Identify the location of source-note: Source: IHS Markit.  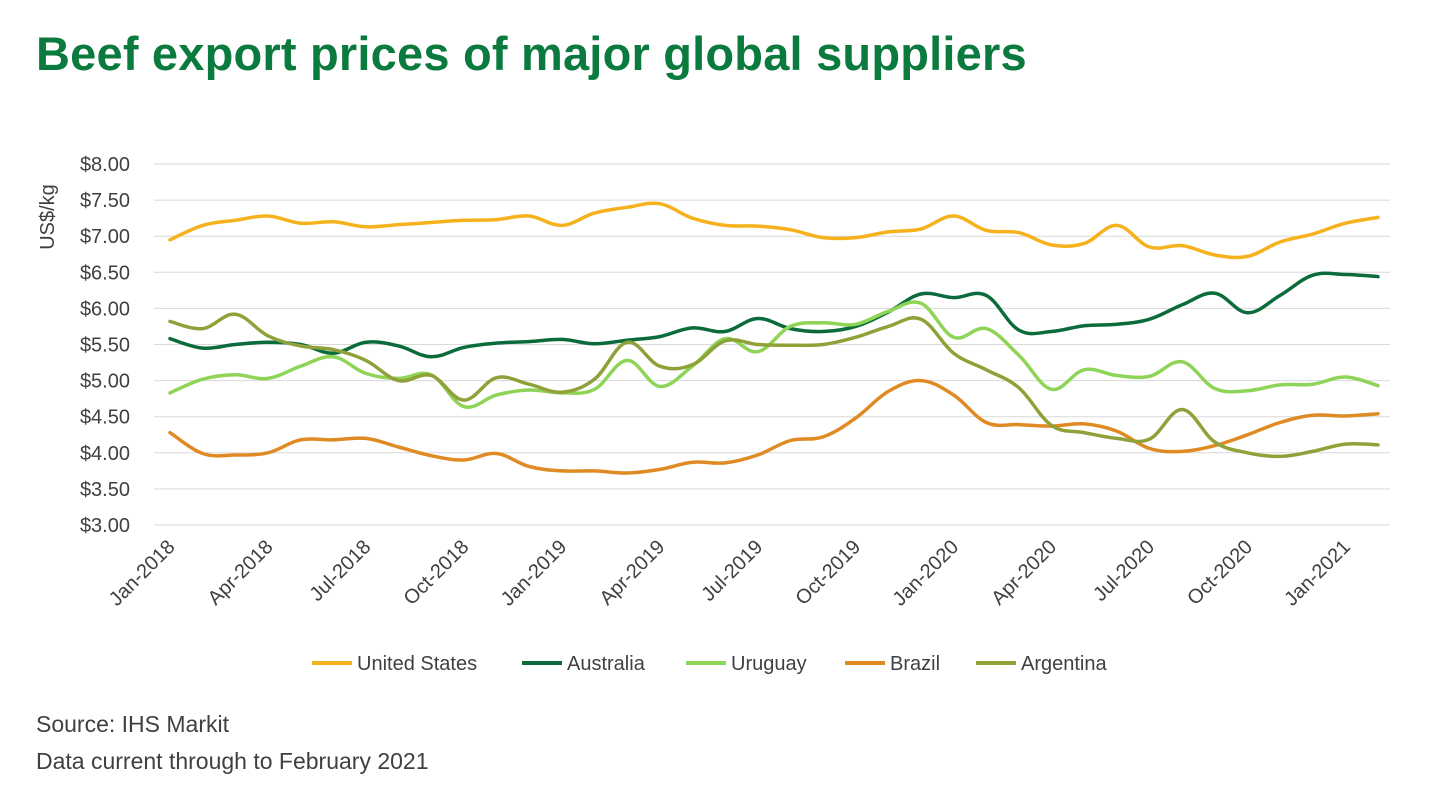
(132, 724).